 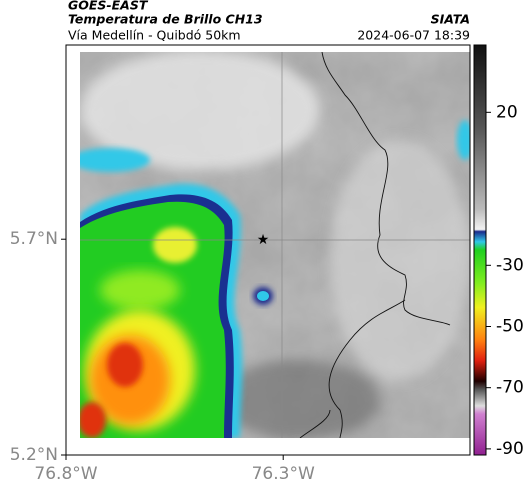 I want to click on agency: SIATA, so click(x=450, y=19).